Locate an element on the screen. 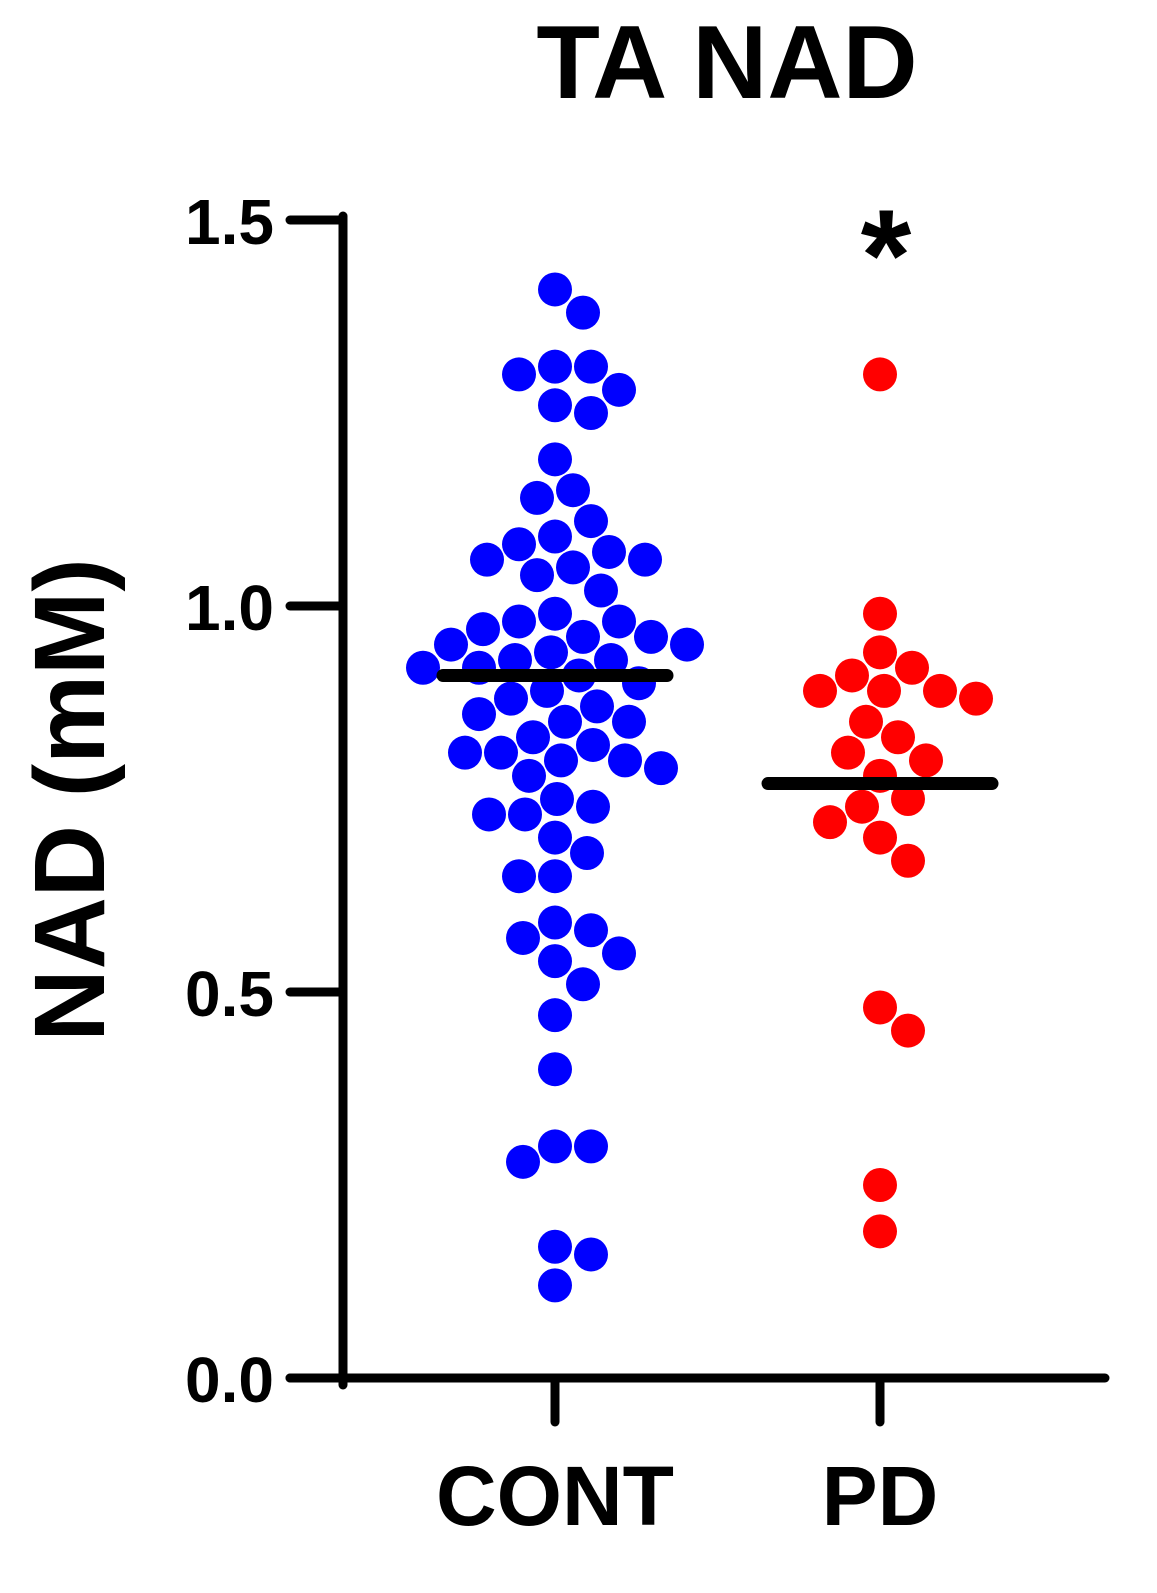  chart-title: TA NAD is located at coordinates (726, 63).